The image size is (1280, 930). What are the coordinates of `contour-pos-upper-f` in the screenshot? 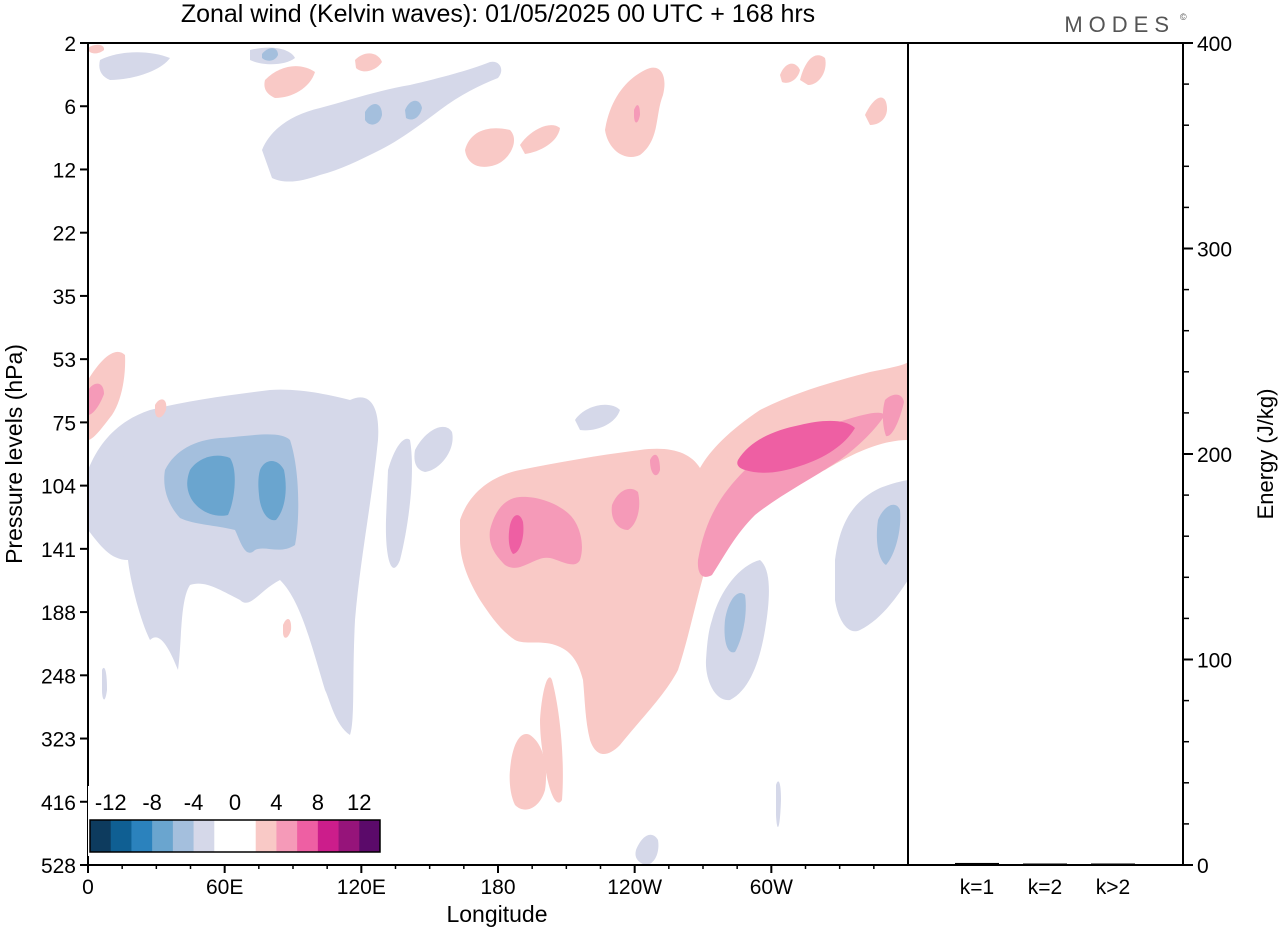 It's located at (790, 73).